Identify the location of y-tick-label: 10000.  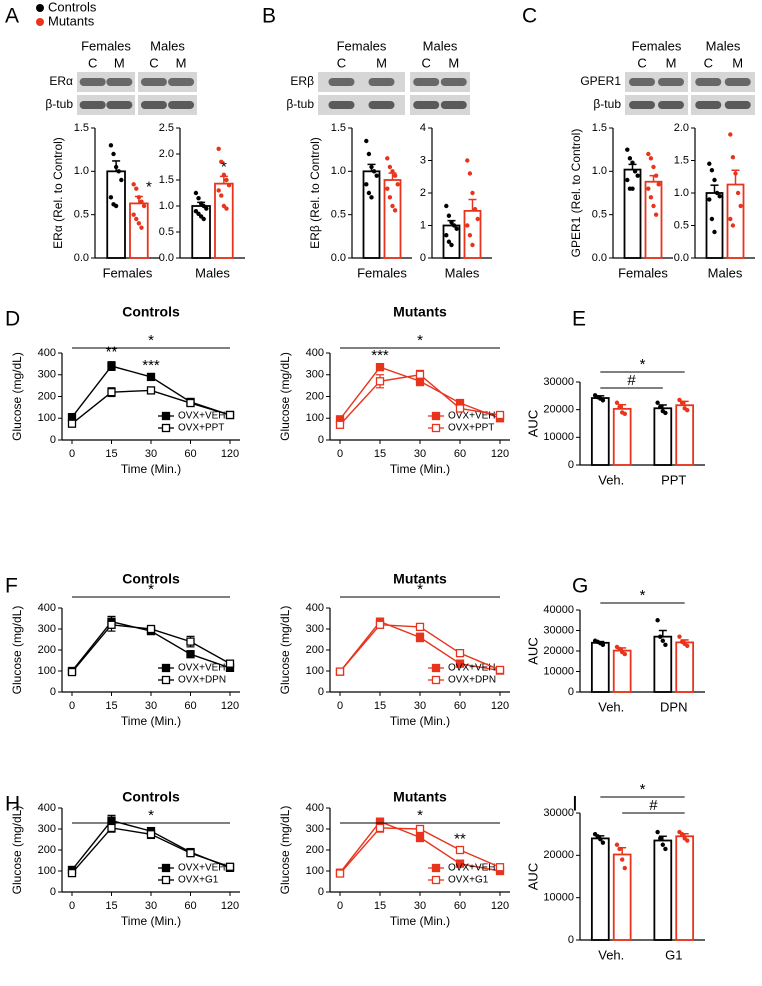
(558, 437).